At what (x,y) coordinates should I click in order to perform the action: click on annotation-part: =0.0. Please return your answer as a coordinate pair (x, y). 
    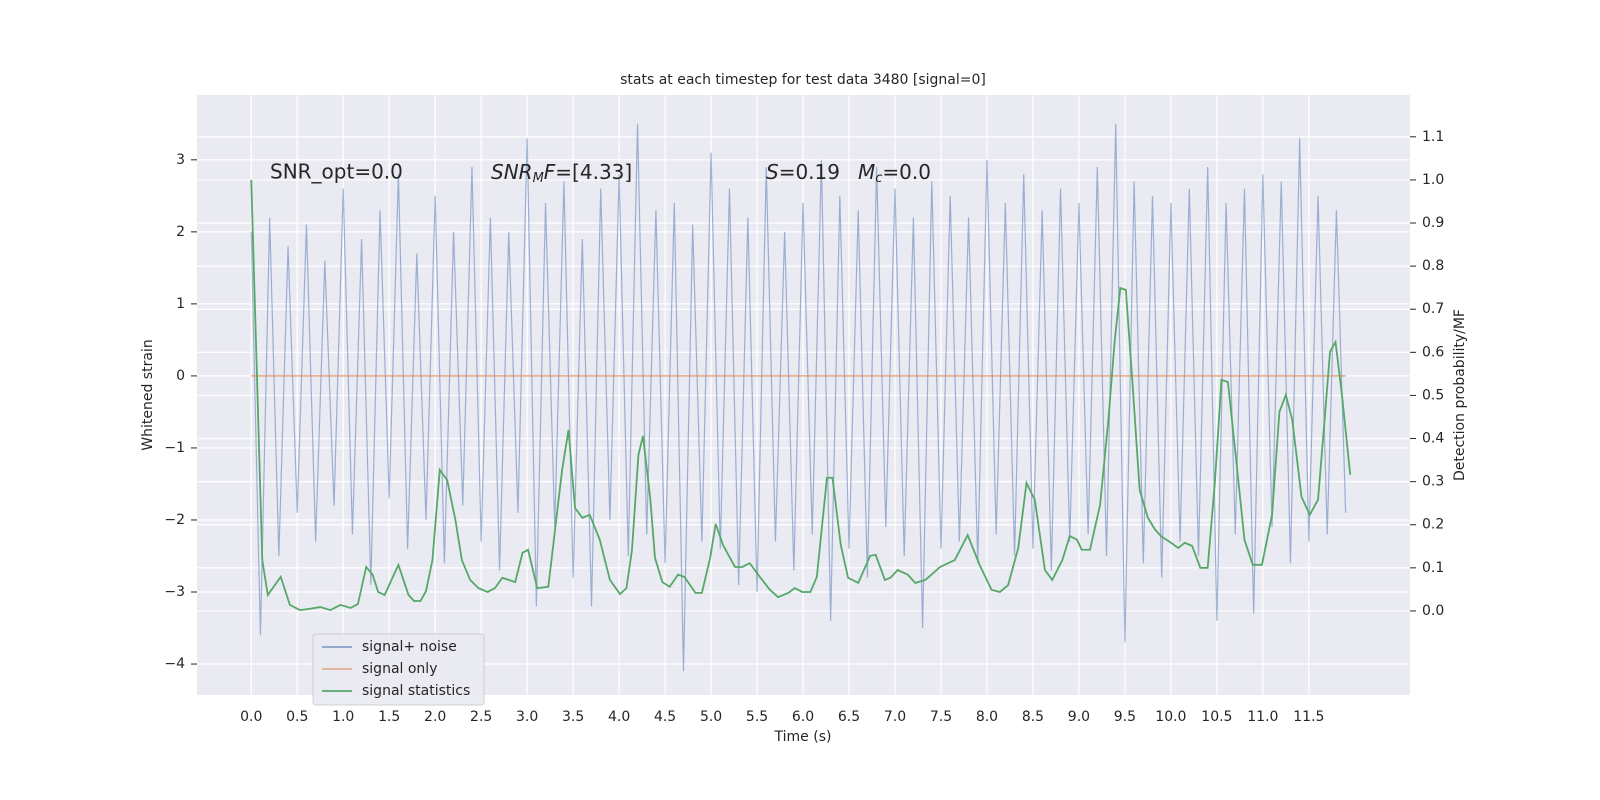
    Looking at the image, I should click on (906, 172).